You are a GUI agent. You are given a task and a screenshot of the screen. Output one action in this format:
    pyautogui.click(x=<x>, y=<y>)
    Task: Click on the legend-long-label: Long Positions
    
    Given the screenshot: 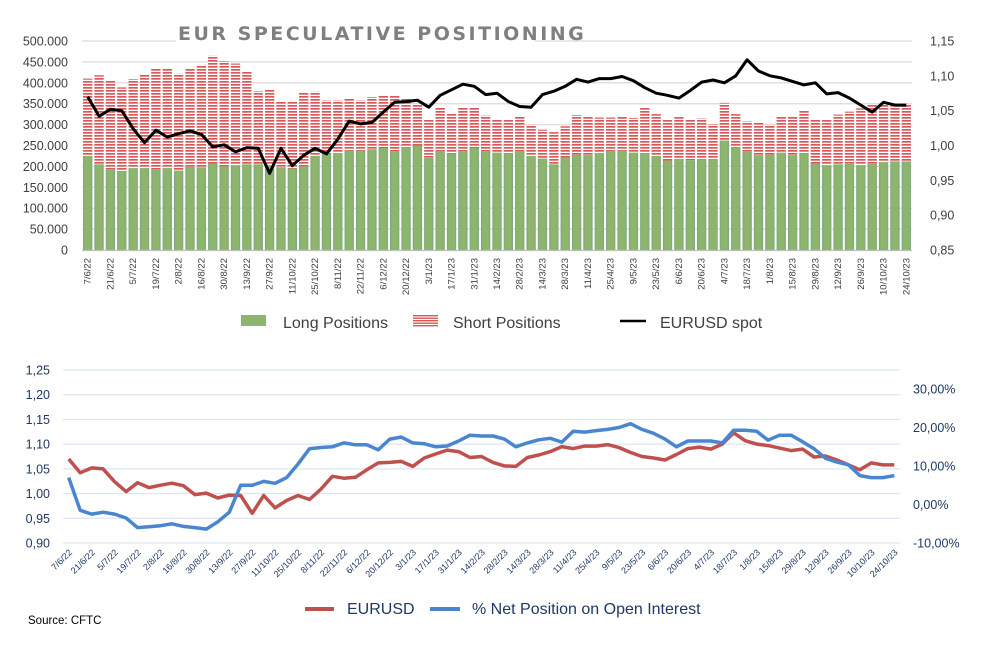 What is the action you would take?
    pyautogui.click(x=335, y=323)
    